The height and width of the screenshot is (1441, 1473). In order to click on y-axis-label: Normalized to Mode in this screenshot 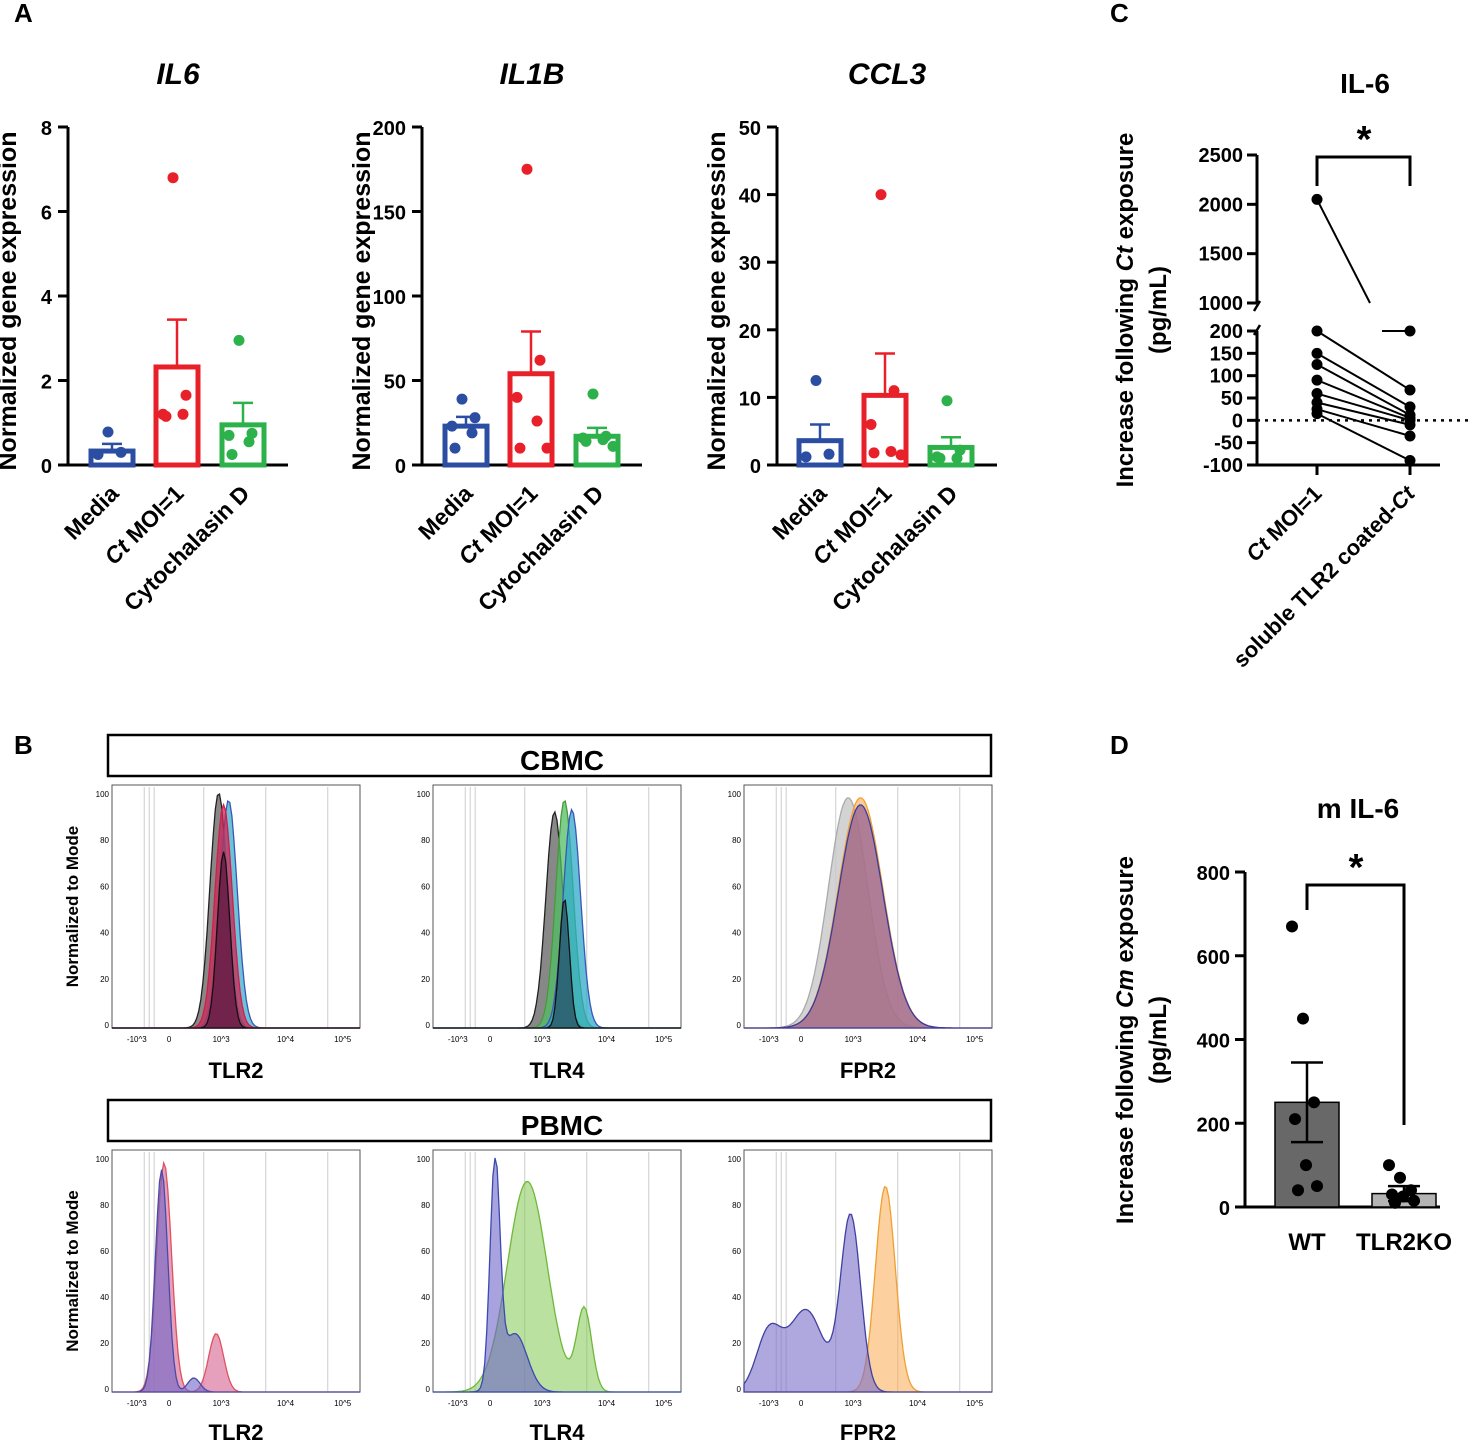, I will do `click(72, 1271)`.